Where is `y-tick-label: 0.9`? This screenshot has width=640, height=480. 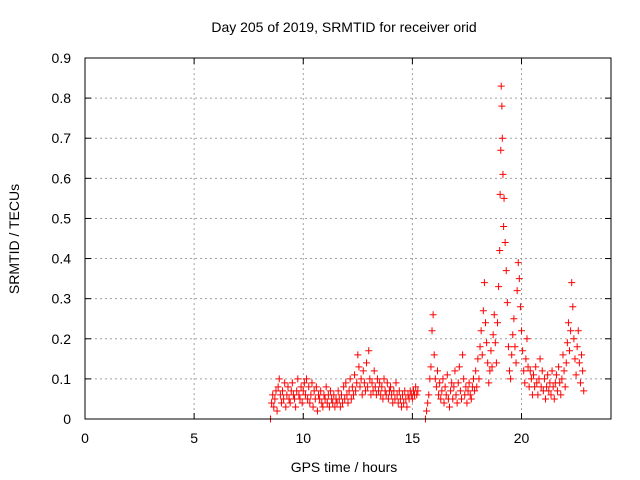 y-tick-label: 0.9 is located at coordinates (62, 58).